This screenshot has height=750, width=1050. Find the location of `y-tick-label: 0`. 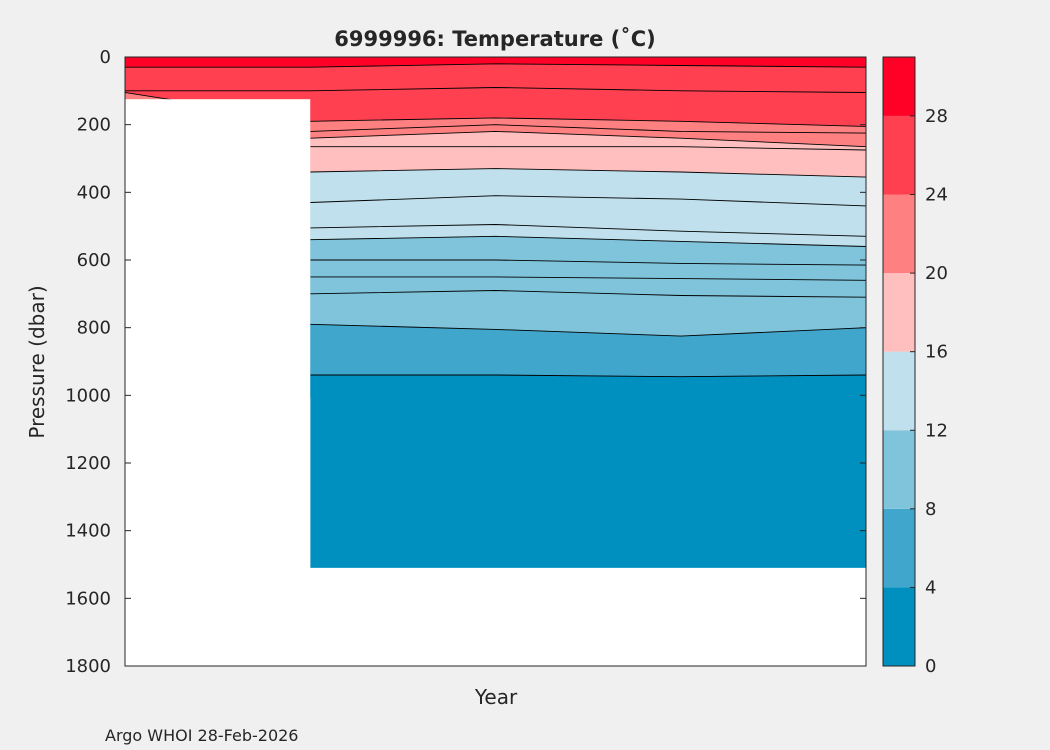

y-tick-label: 0 is located at coordinates (105, 57).